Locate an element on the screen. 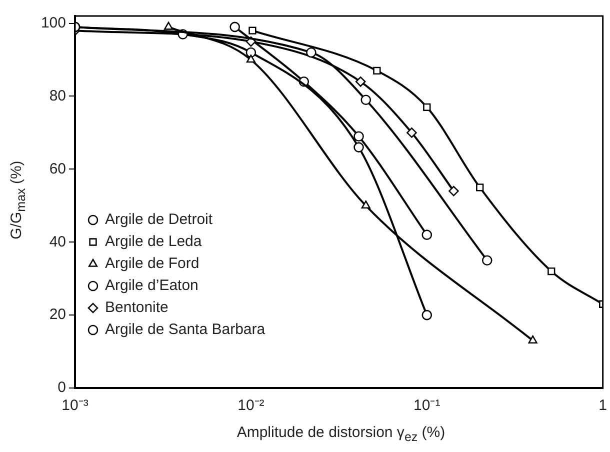 The width and height of the screenshot is (610, 452). legend-label: Argile de Detroit is located at coordinates (159, 219).